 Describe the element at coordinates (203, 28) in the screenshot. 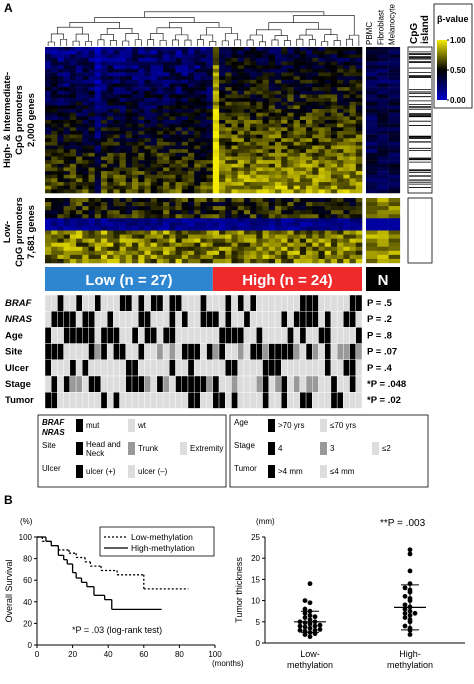

I see `dendrogram` at that location.